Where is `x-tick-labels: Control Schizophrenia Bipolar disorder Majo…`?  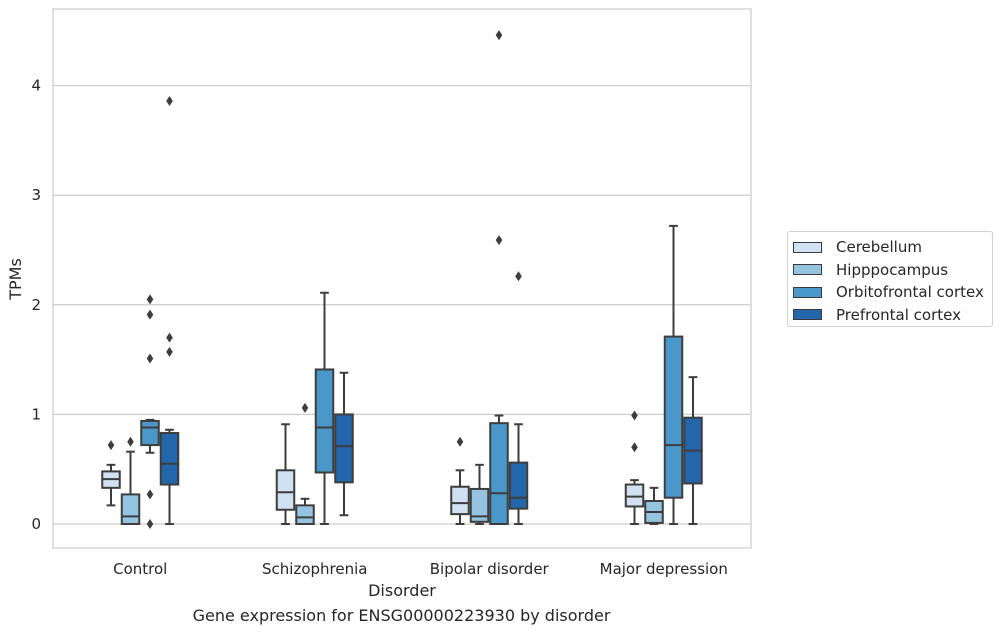
x-tick-labels: Control Schizophrenia Bipolar disorder Majo… is located at coordinates (420, 569).